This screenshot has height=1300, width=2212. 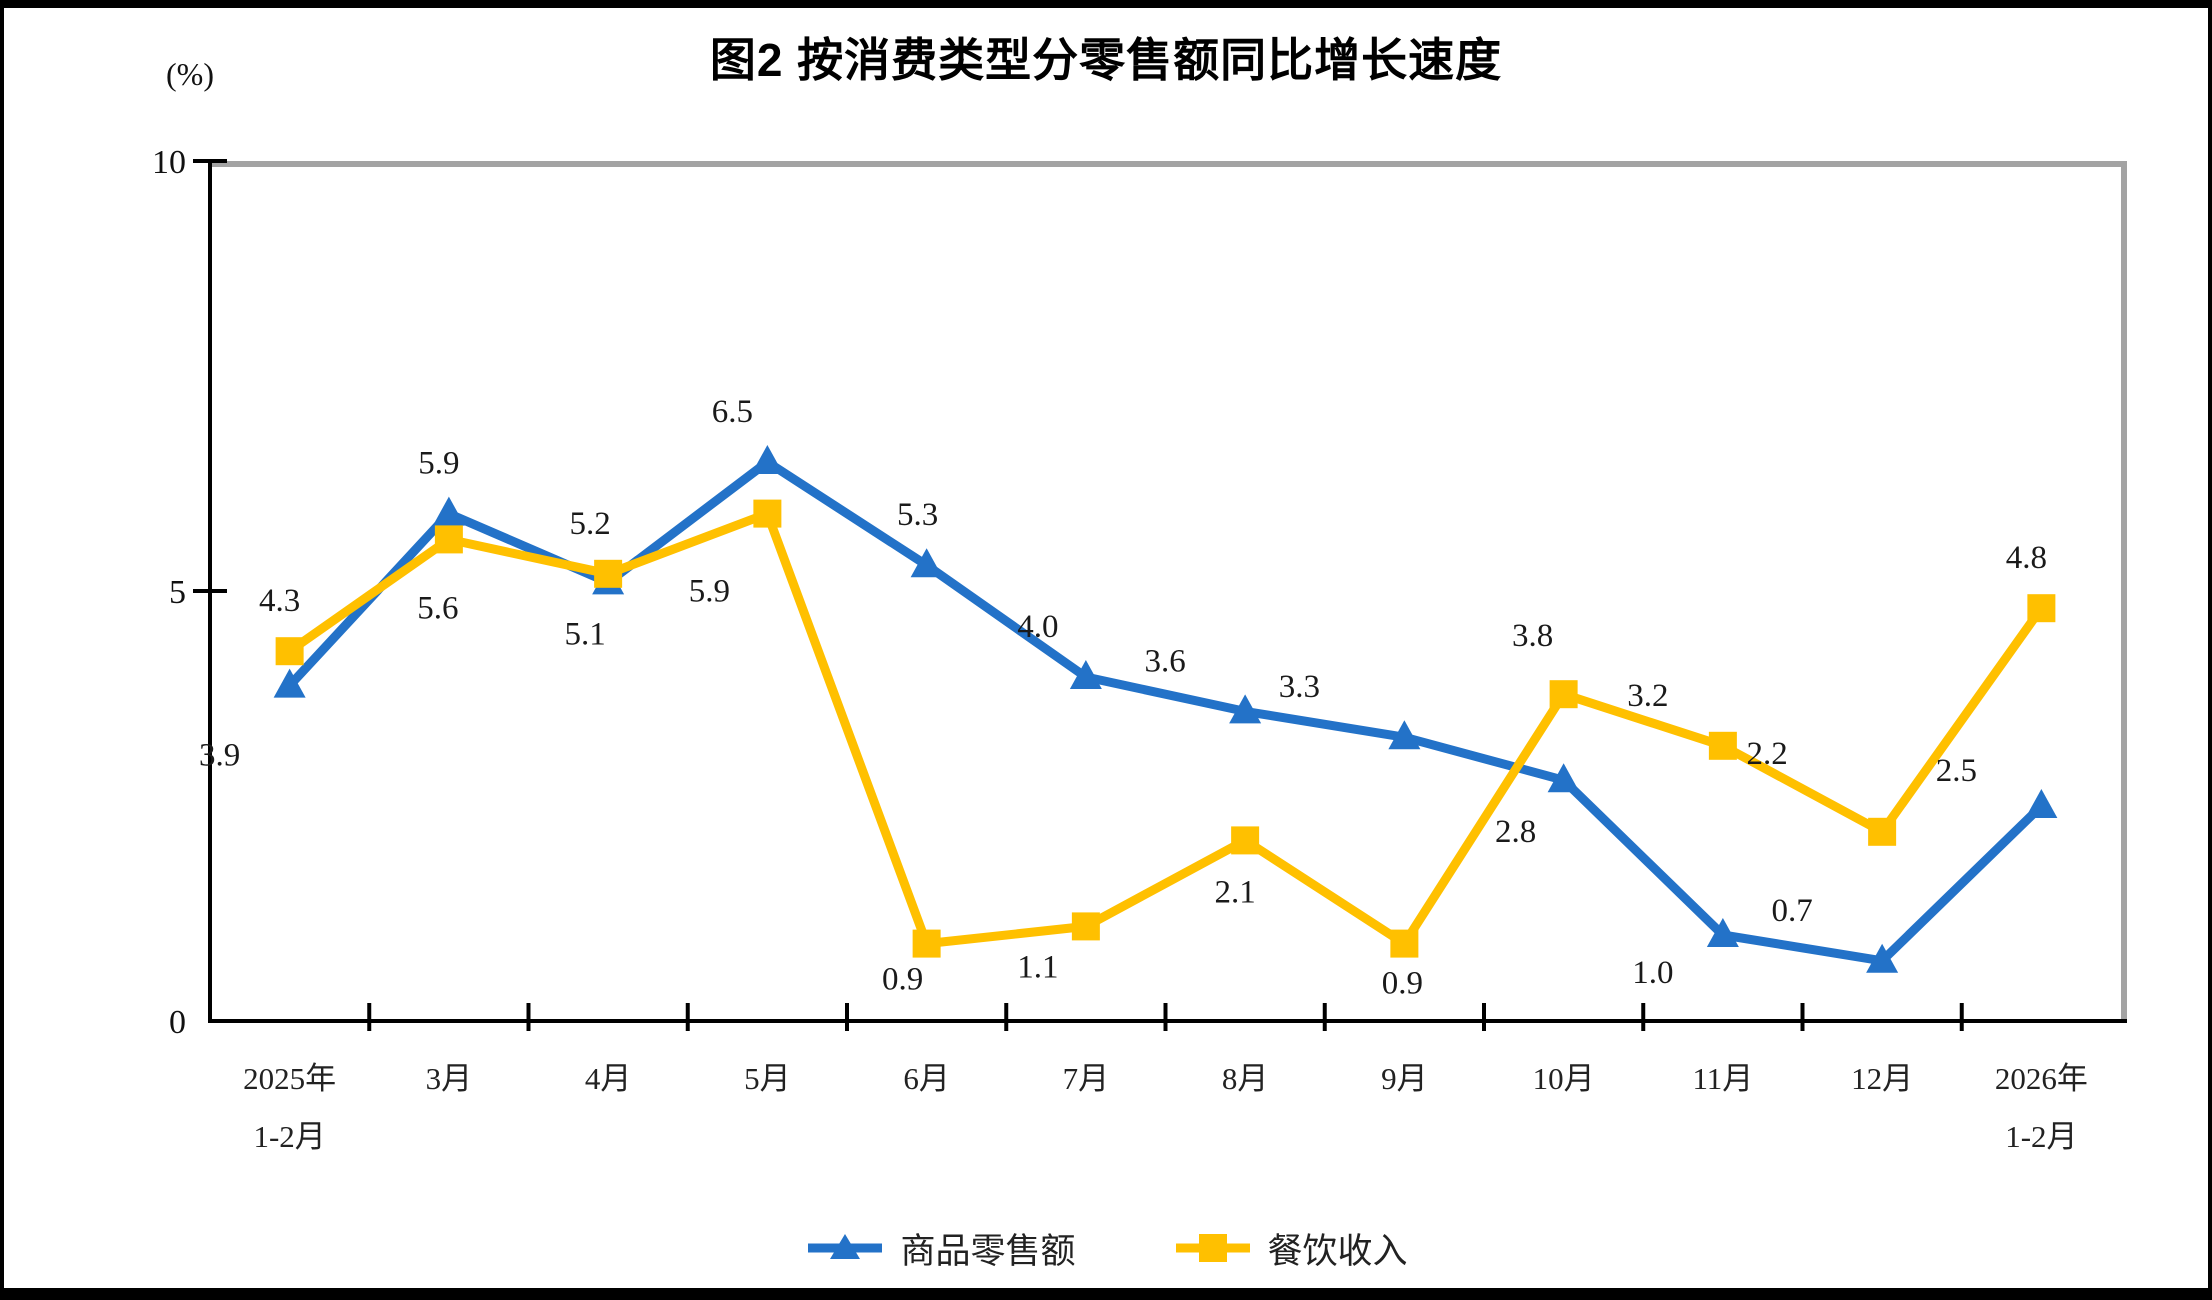 What do you see at coordinates (590, 524) in the screenshot?
I see `data-label: 5.2` at bounding box center [590, 524].